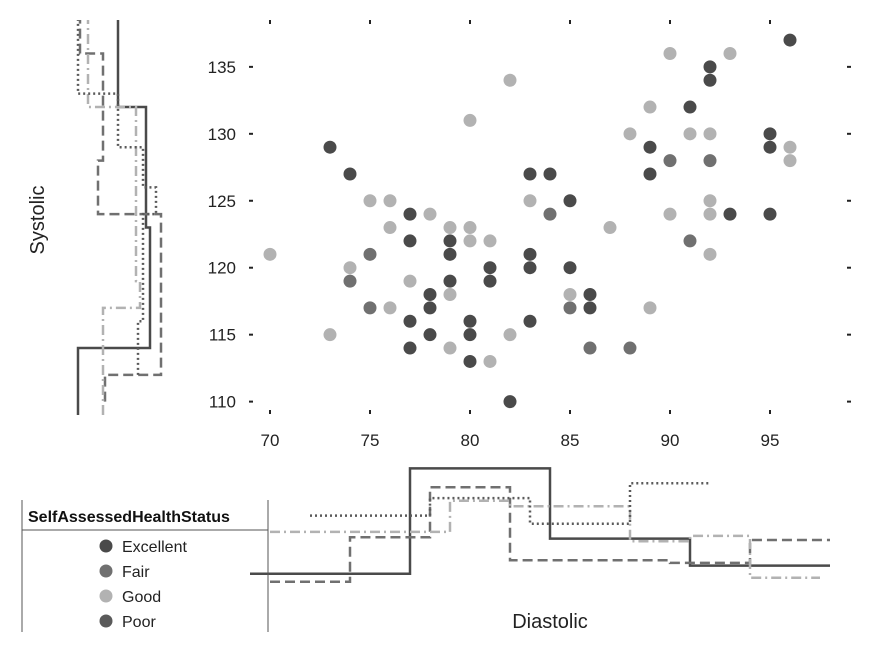 The height and width of the screenshot is (656, 875). I want to click on y-axis-title: Systolic, so click(38, 220).